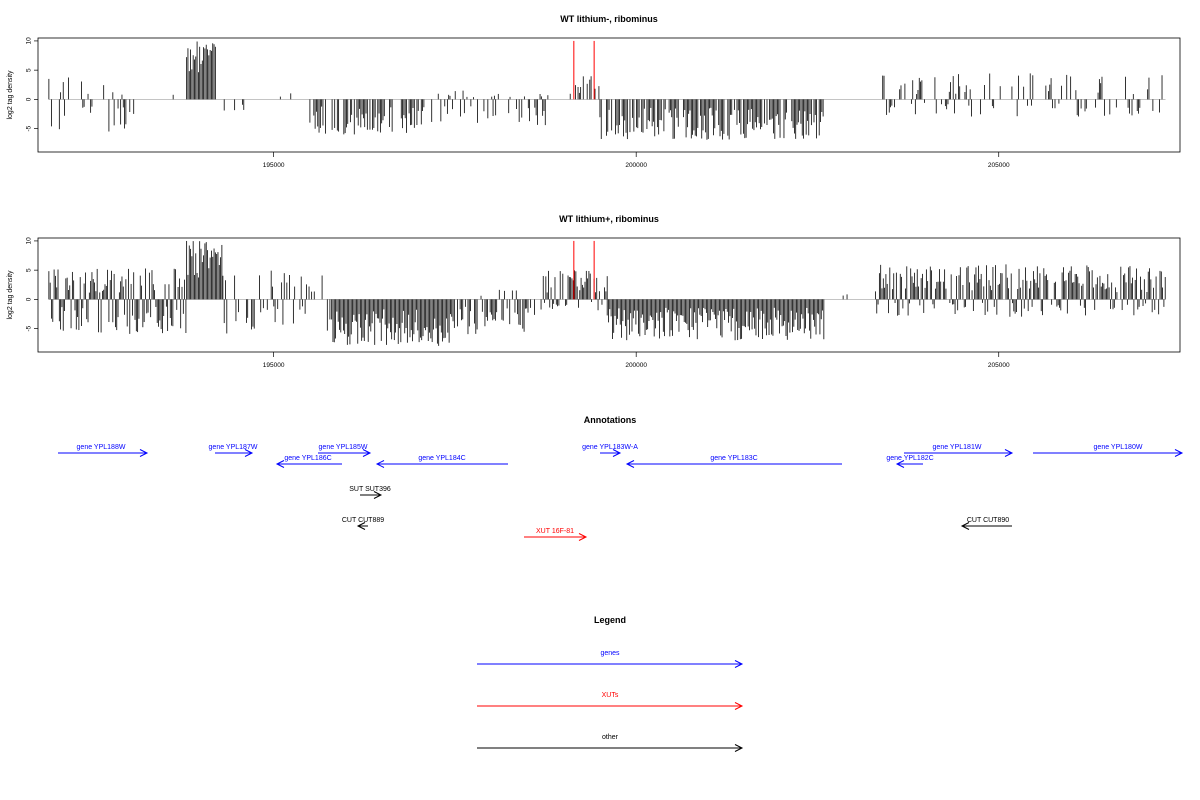  I want to click on feature-label: gene YPL183W-A, so click(610, 447).